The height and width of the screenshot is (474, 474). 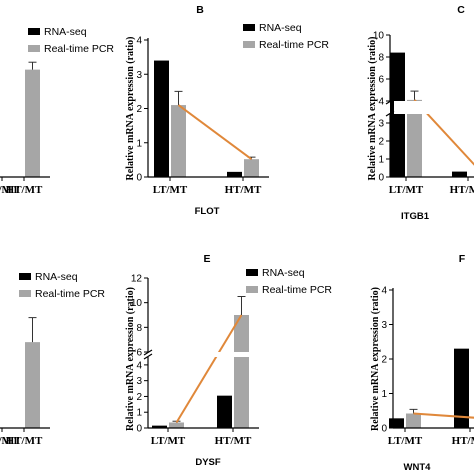 I want to click on panel-d-legend-label-rnaseq: RNA-seq, so click(x=56, y=277).